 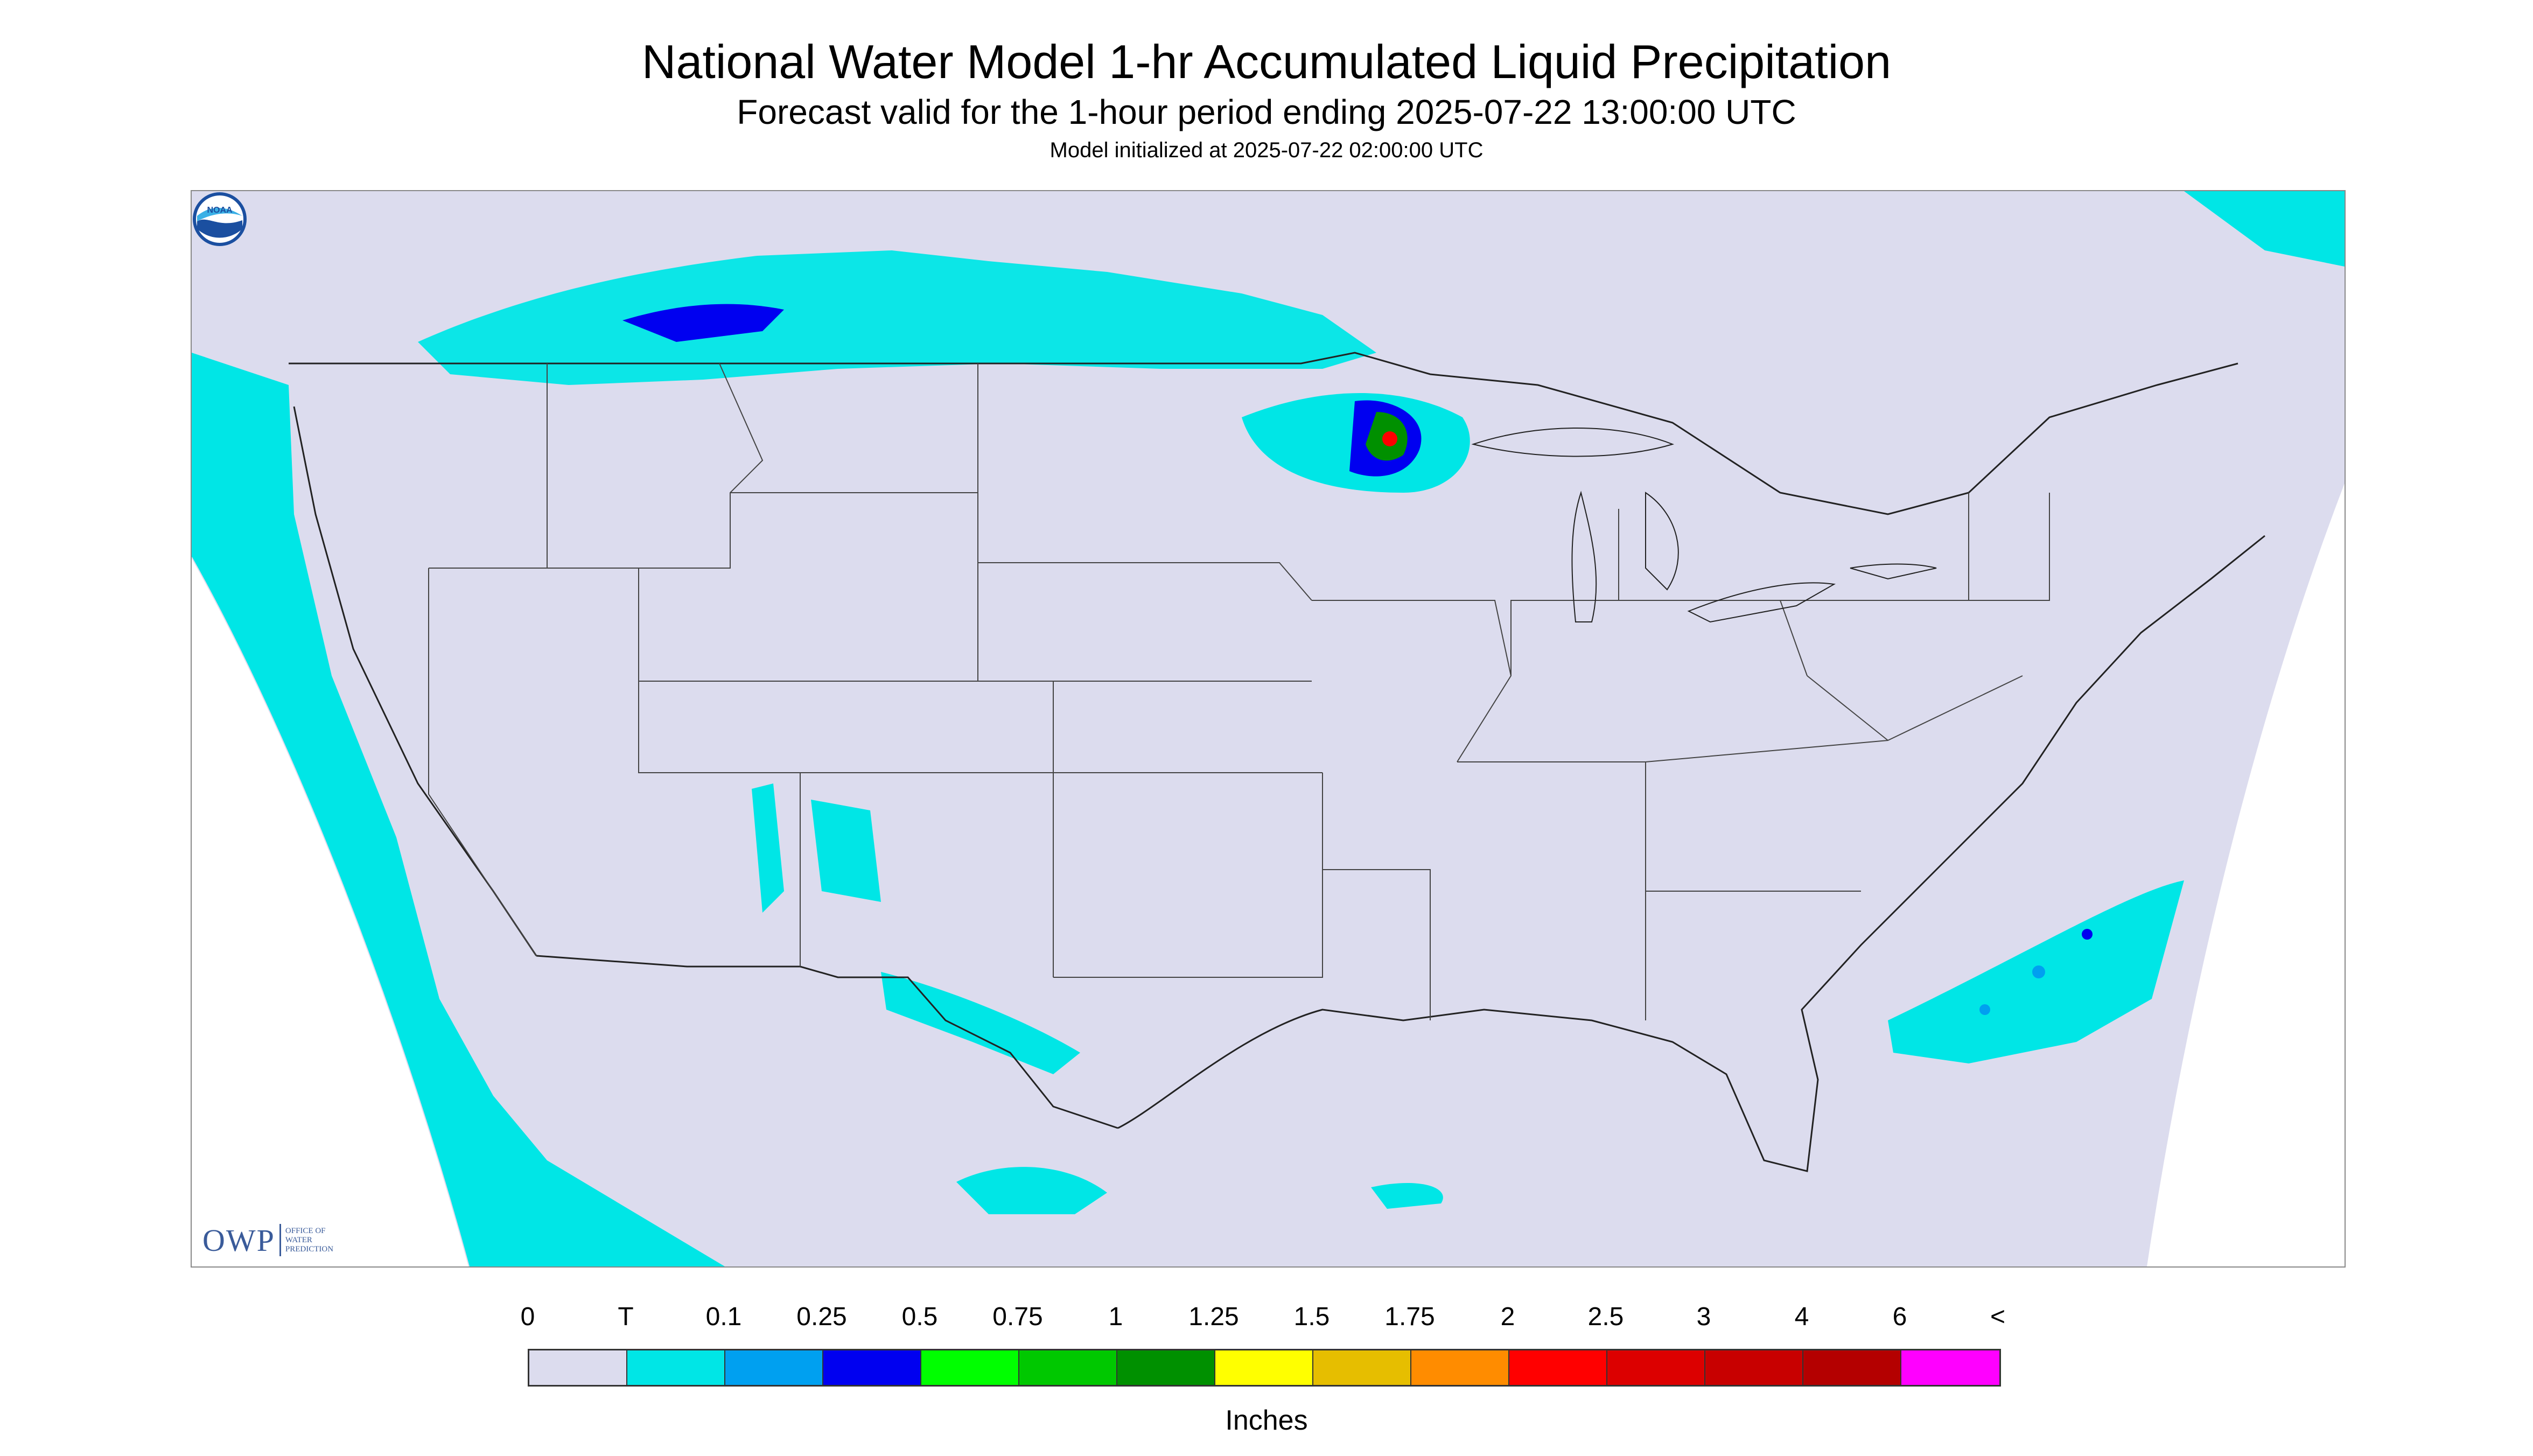 What do you see at coordinates (1311, 1317) in the screenshot?
I see `legend-label: 1.5` at bounding box center [1311, 1317].